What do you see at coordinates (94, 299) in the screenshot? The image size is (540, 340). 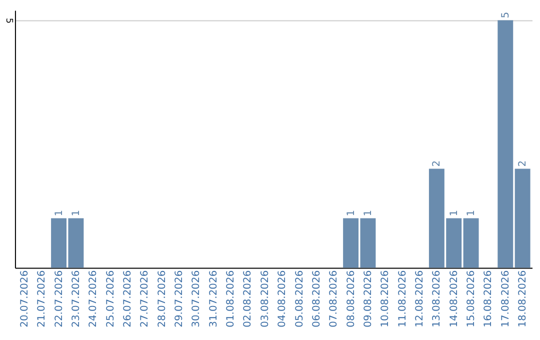 I see `x-tick-label: 24.07.2026` at bounding box center [94, 299].